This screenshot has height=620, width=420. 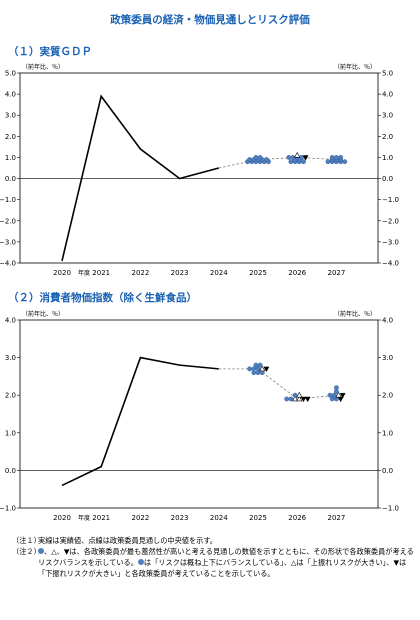 What do you see at coordinates (355, 314) in the screenshot?
I see `unit-label-right: （前年比、％）` at bounding box center [355, 314].